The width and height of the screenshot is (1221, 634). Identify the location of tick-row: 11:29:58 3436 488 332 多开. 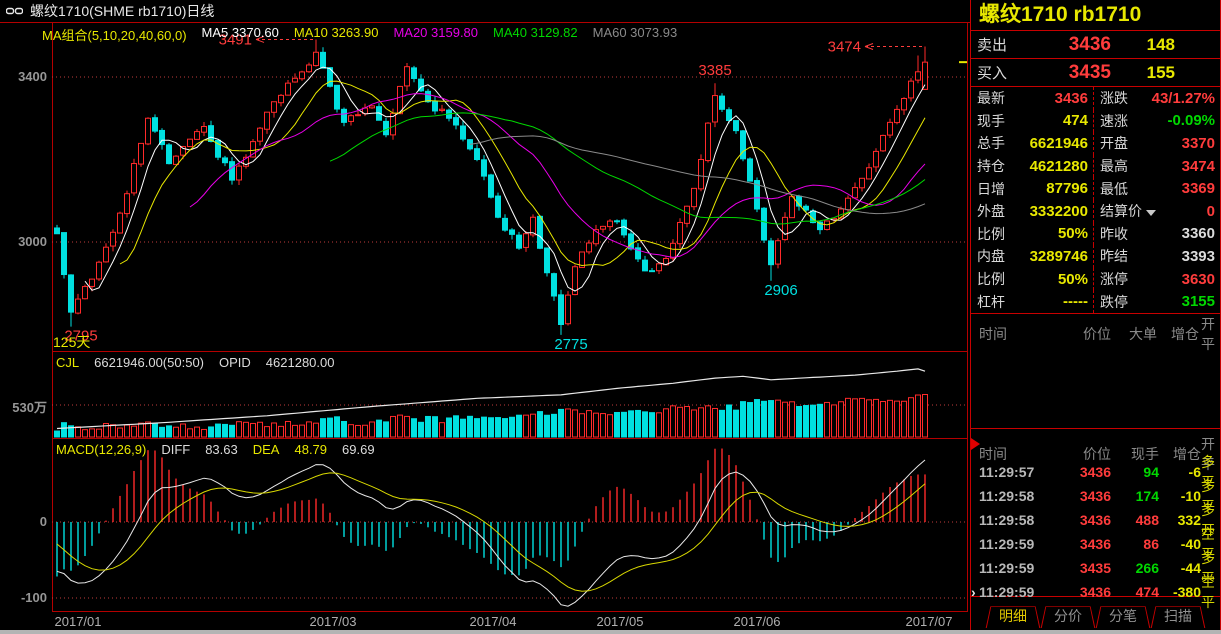
(1095, 519).